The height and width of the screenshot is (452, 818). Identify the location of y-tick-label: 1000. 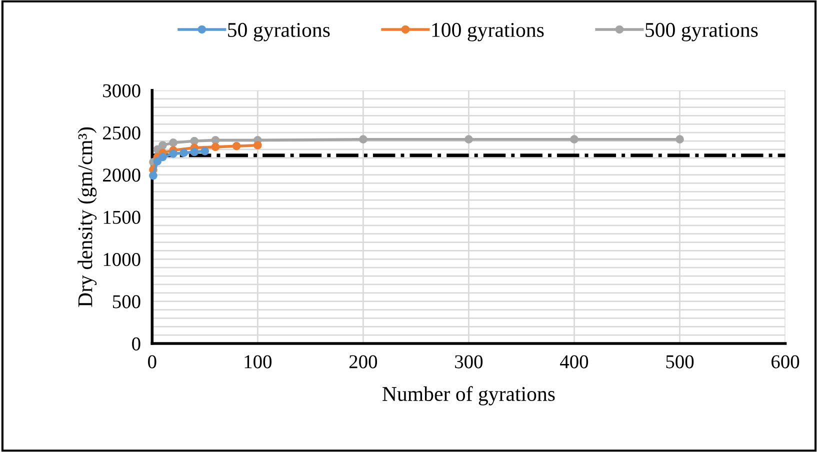
(122, 259).